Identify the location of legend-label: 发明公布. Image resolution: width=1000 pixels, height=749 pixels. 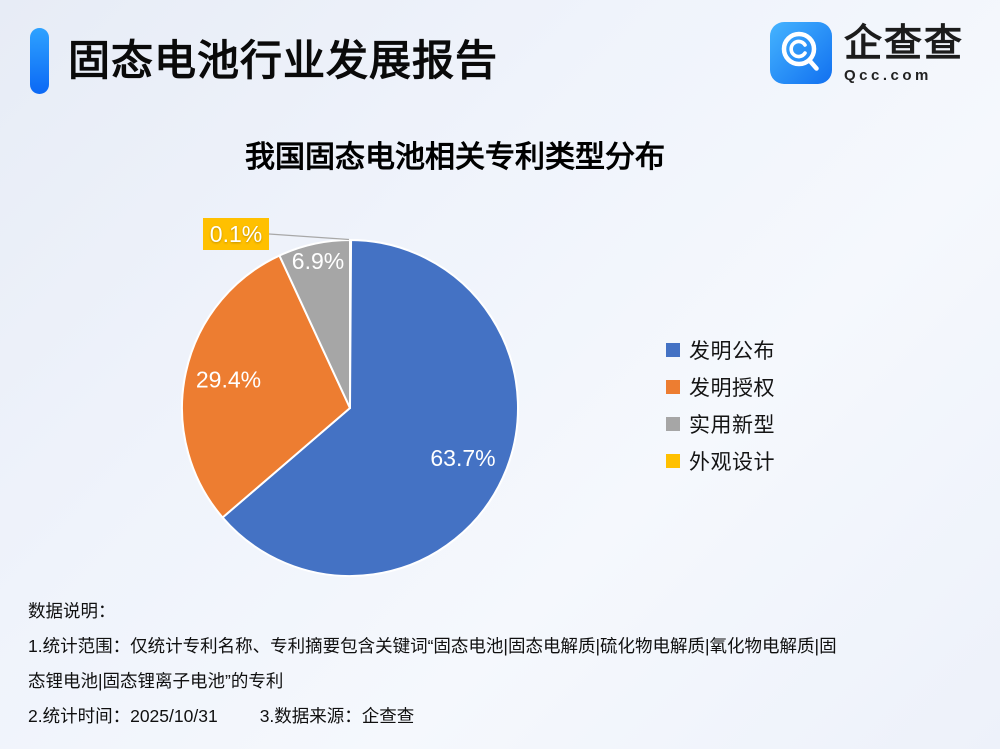
(732, 351).